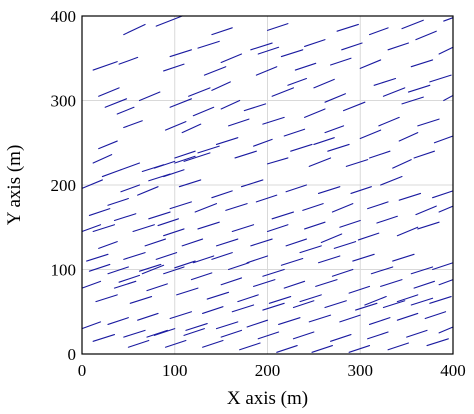  Describe the element at coordinates (64, 101) in the screenshot. I see `y-tick-label: 300` at that location.